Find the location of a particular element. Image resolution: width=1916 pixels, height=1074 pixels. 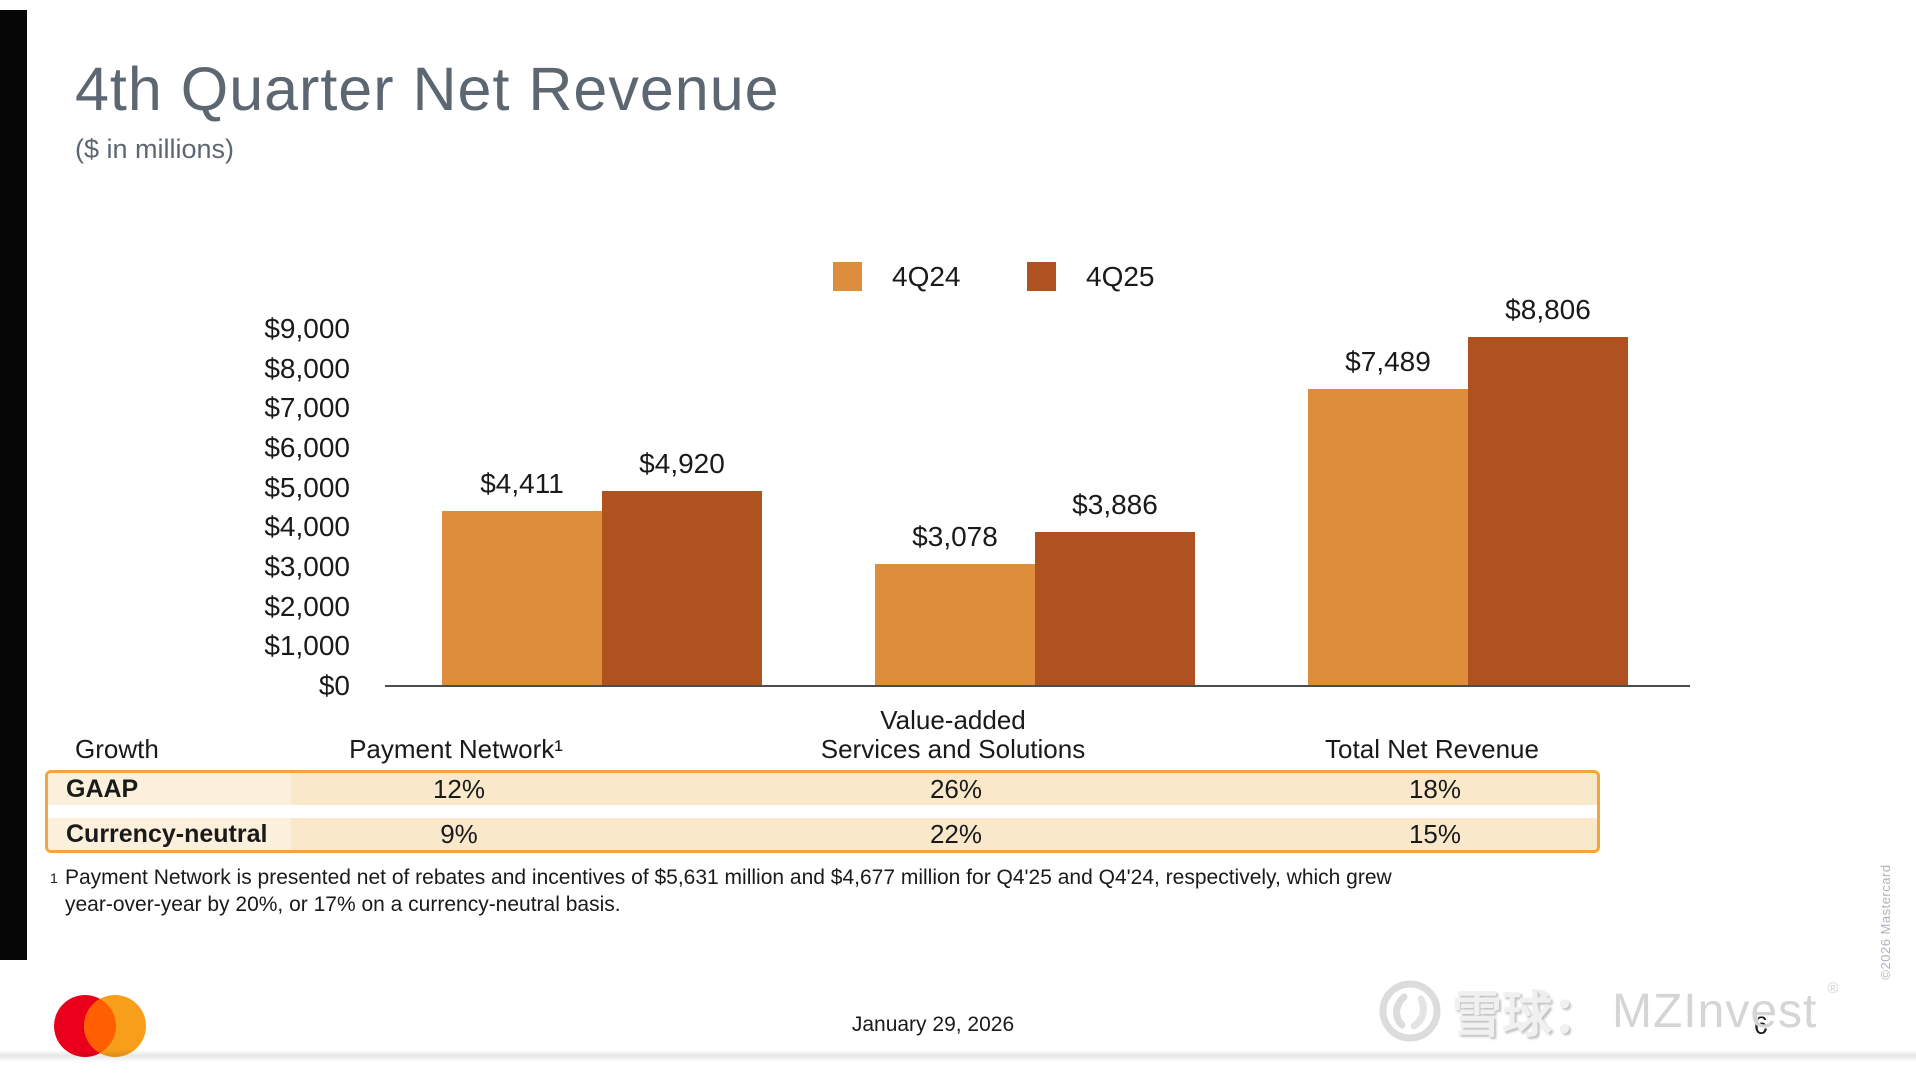

bar-value-label: $3,886 is located at coordinates (1115, 504).